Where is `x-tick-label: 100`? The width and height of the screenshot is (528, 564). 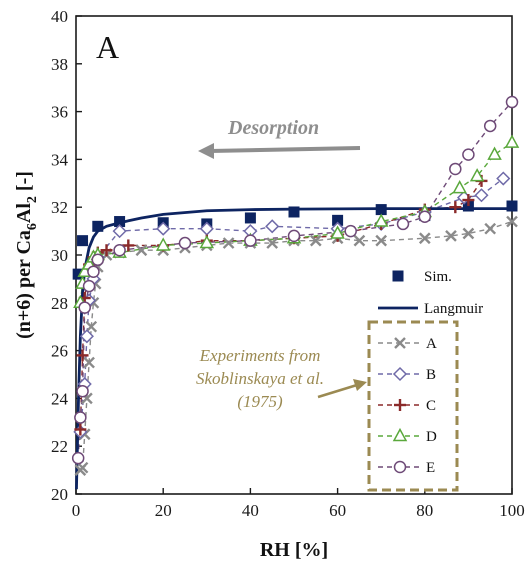 x-tick-label: 100 is located at coordinates (512, 510).